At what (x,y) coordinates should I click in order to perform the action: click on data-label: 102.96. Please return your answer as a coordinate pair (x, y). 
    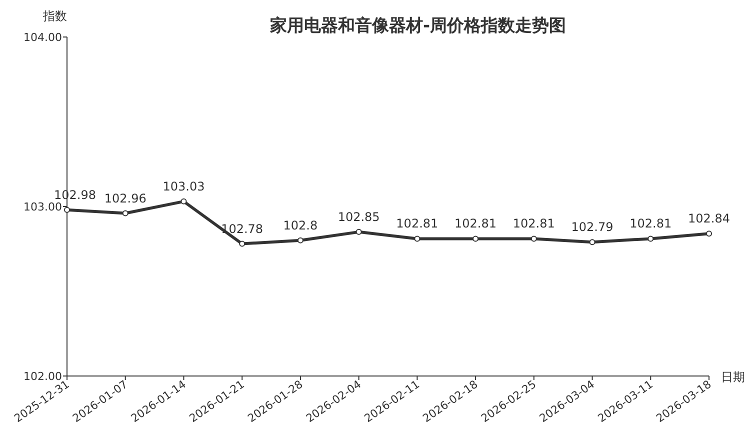
    Looking at the image, I should click on (125, 198).